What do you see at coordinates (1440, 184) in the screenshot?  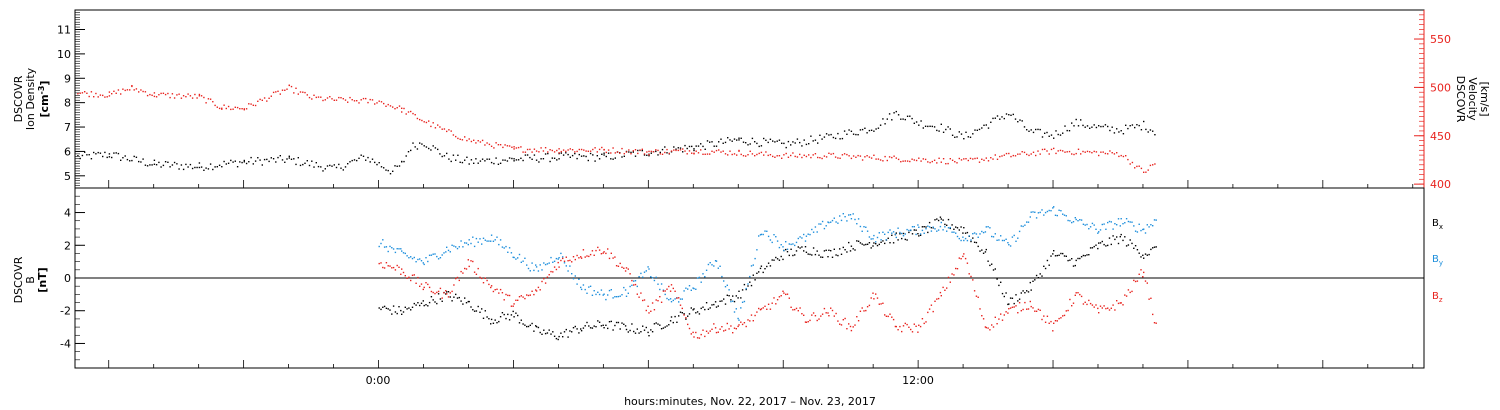 I see `top-right-tick-label: 400` at bounding box center [1440, 184].